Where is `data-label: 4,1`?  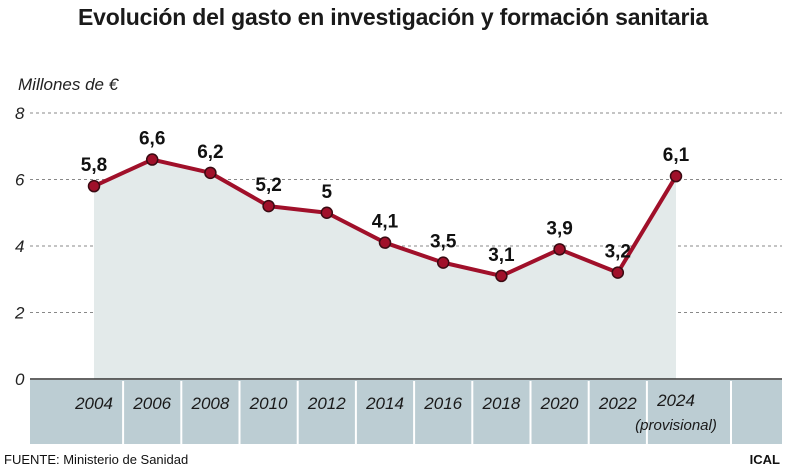
data-label: 4,1 is located at coordinates (385, 222).